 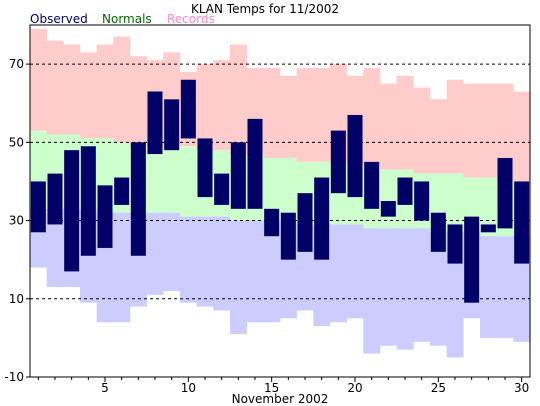 I want to click on chart-title: KLAN Temps for 11/2002, so click(x=265, y=9).